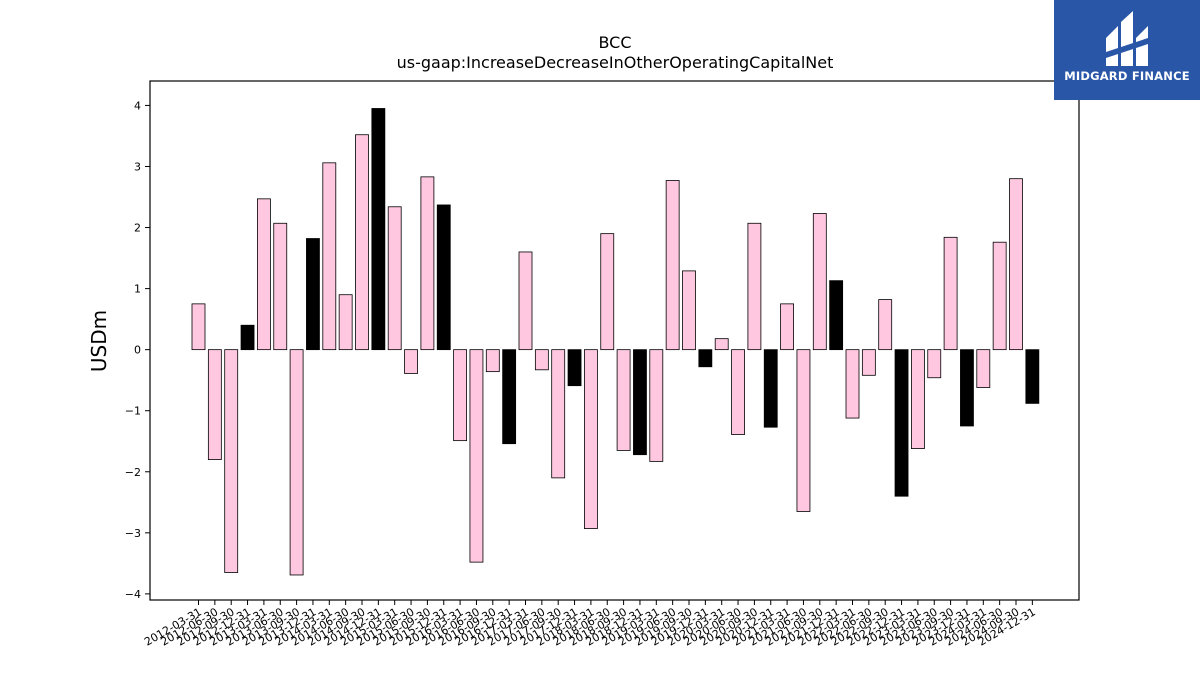  What do you see at coordinates (1127, 76) in the screenshot?
I see `logo-name: MIDGARD FINANCE` at bounding box center [1127, 76].